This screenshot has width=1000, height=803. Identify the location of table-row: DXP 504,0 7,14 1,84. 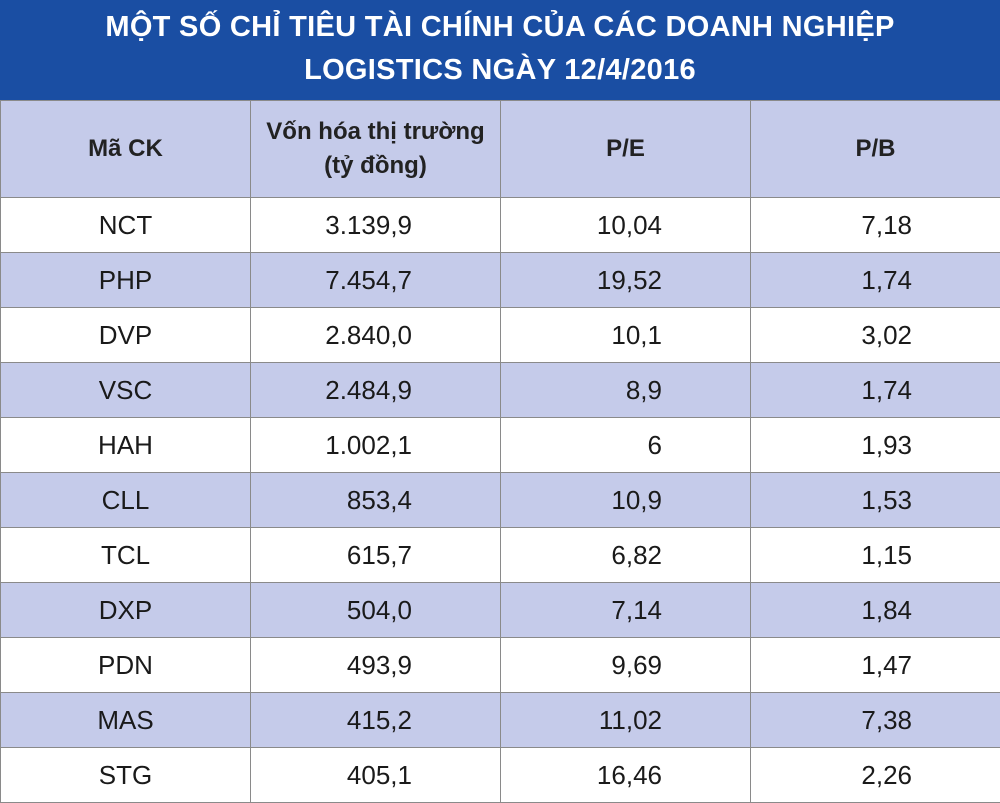
(500, 610).